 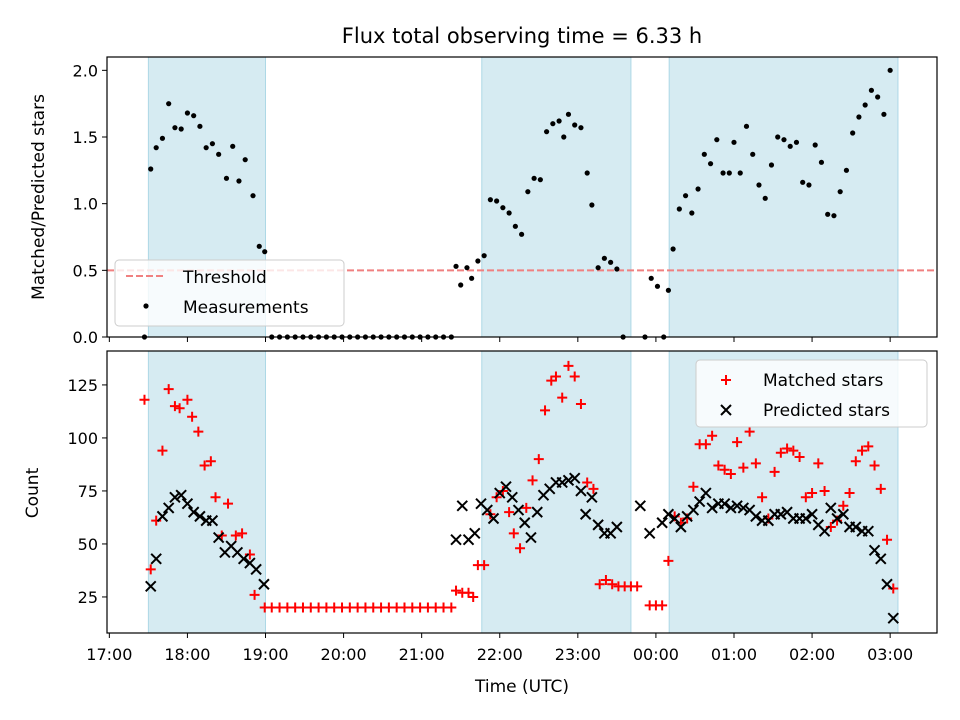 What do you see at coordinates (229, 293) in the screenshot?
I see `top-legend-box` at bounding box center [229, 293].